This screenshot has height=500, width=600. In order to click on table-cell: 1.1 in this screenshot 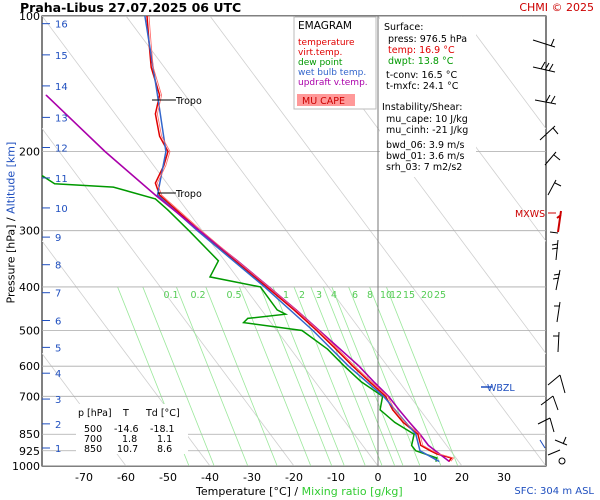, I will do `click(164, 439)`.